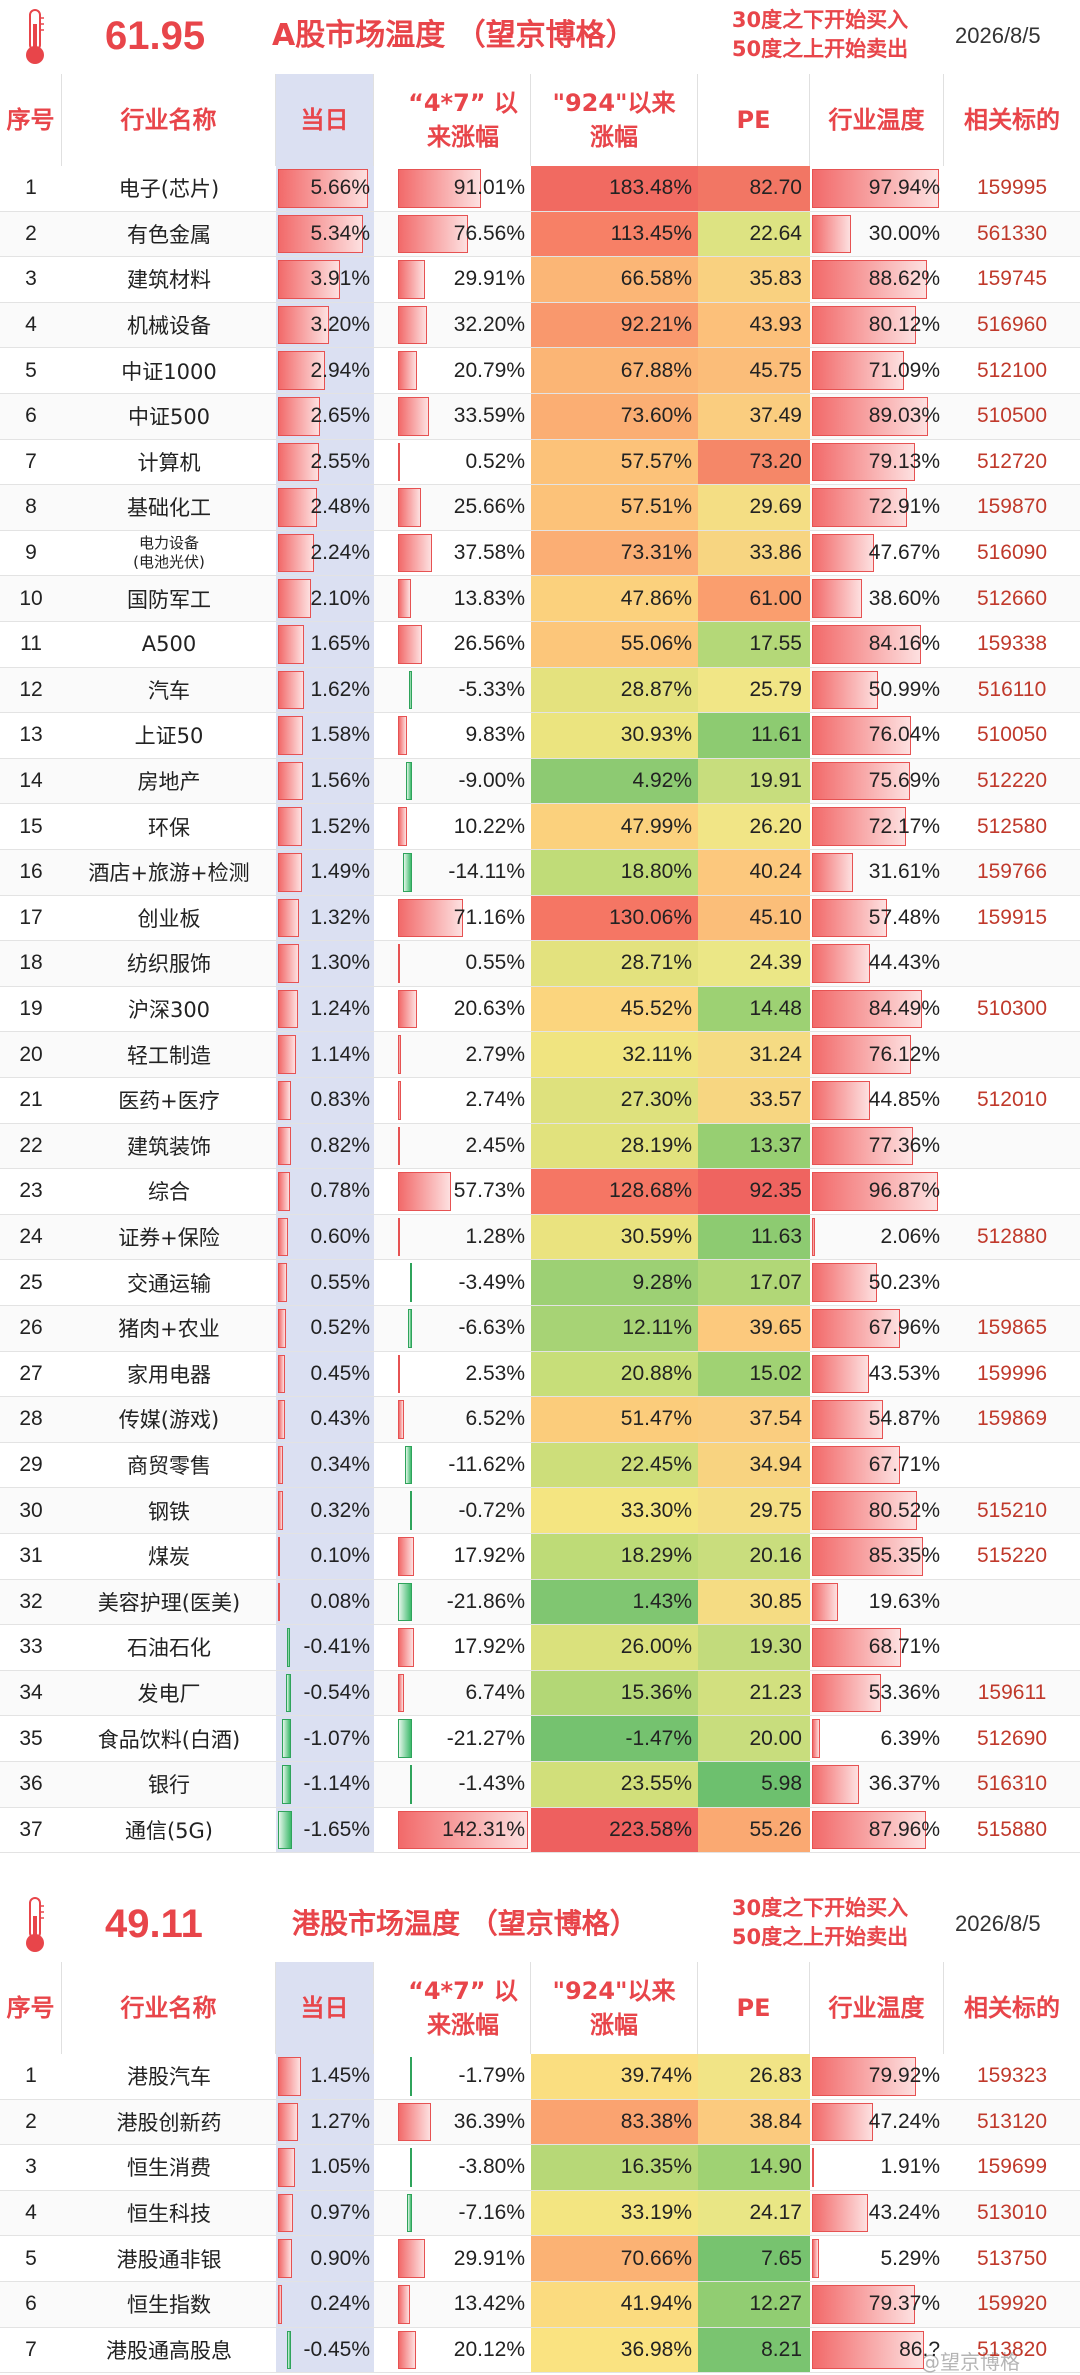 This screenshot has width=1080, height=2375. Describe the element at coordinates (1012, 553) in the screenshot. I see `cell-text: 516090` at that location.